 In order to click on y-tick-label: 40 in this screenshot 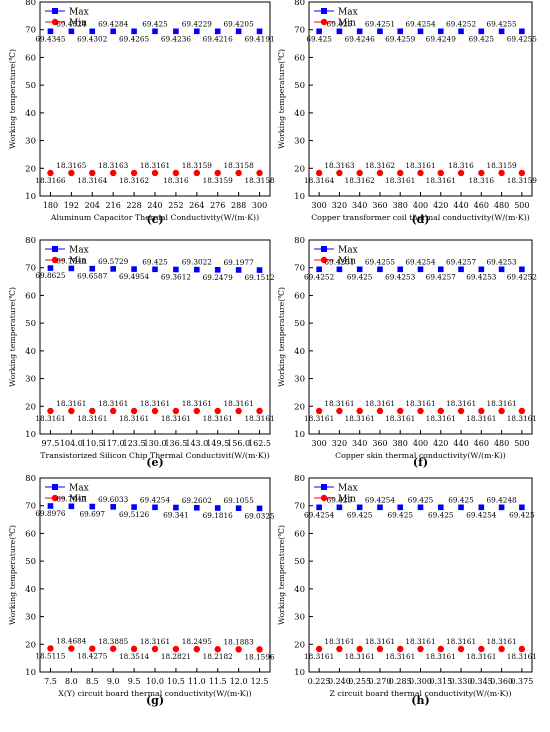, I will do `click(299, 590)`.